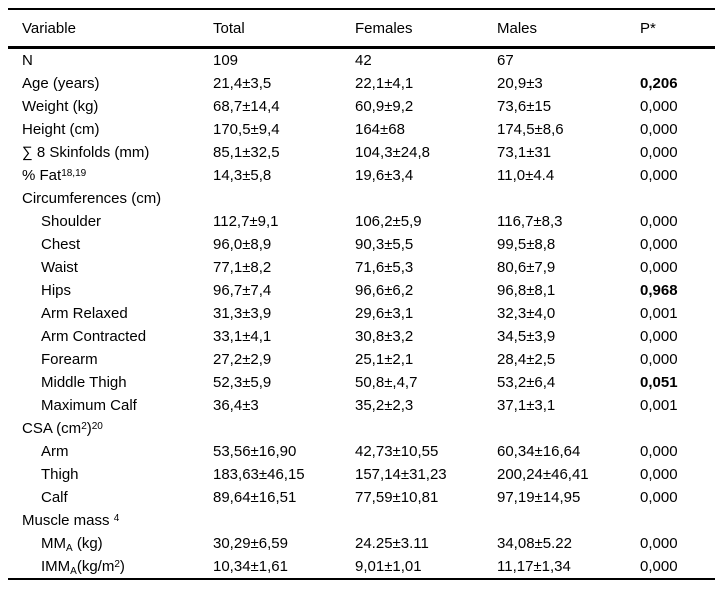 This screenshot has height=591, width=723. I want to click on table-row: Weight (kg) 68,7±14,4 60,9±9,2 73,6±15 0,000, so click(361, 106).